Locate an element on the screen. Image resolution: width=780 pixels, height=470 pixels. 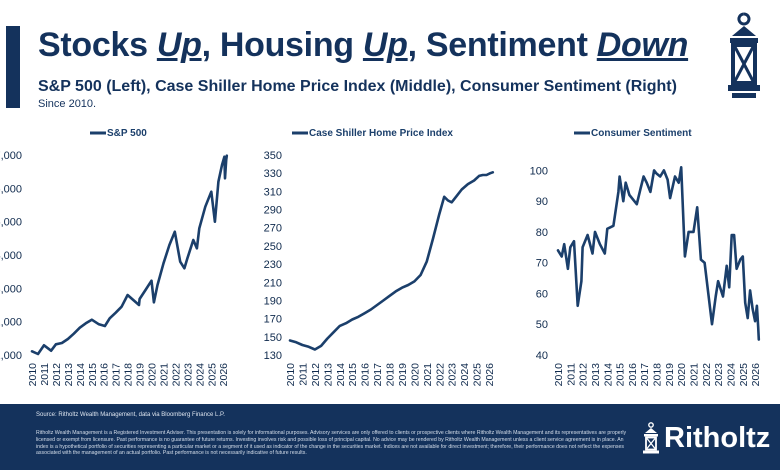
x-tick-label: 2025 is located at coordinates (212, 375).